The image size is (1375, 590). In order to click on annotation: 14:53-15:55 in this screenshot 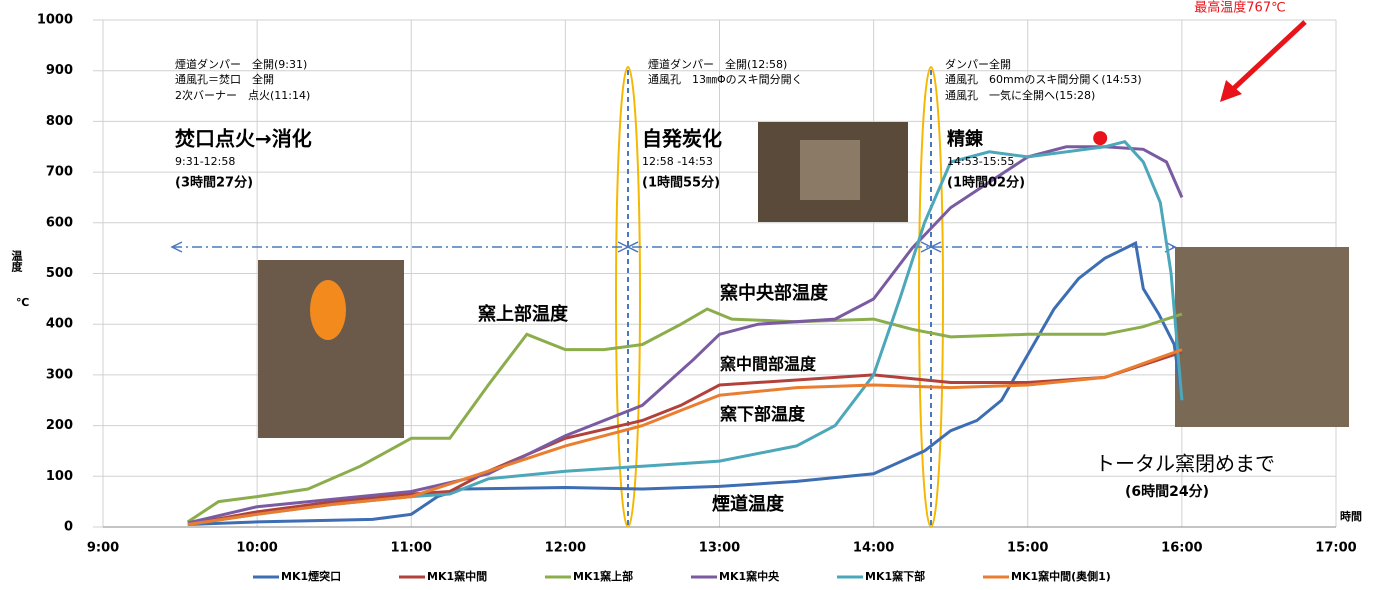, I will do `click(980, 161)`.